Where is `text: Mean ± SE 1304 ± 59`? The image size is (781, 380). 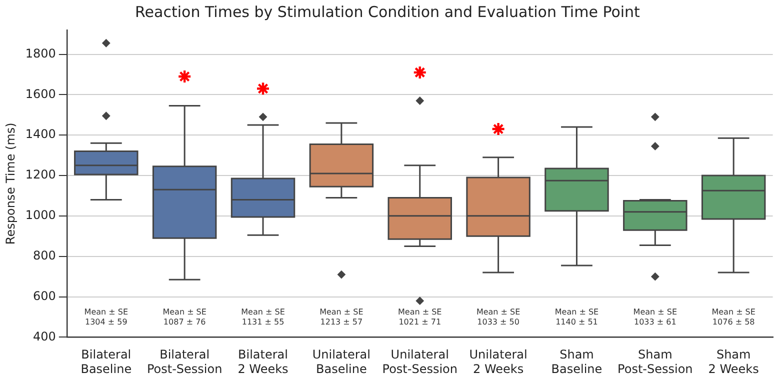 text: Mean ± SE 1304 ± 59 is located at coordinates (106, 316).